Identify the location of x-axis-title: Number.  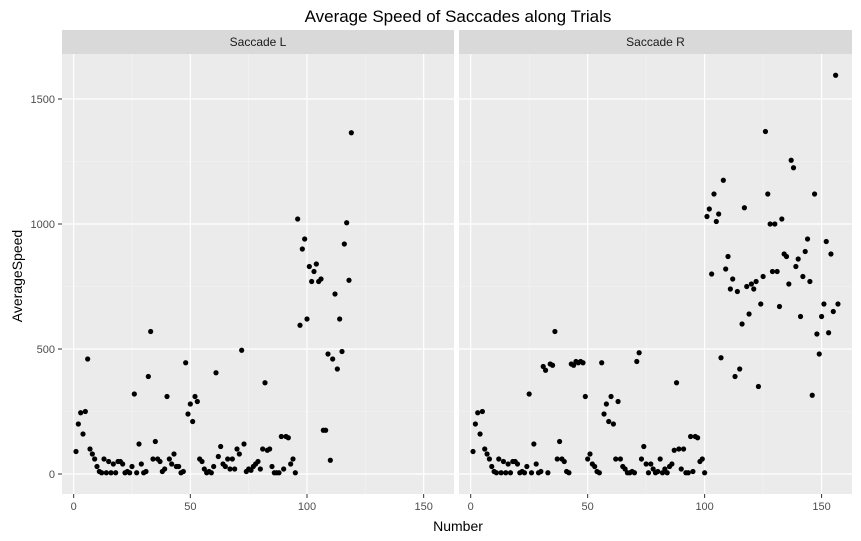
(458, 526).